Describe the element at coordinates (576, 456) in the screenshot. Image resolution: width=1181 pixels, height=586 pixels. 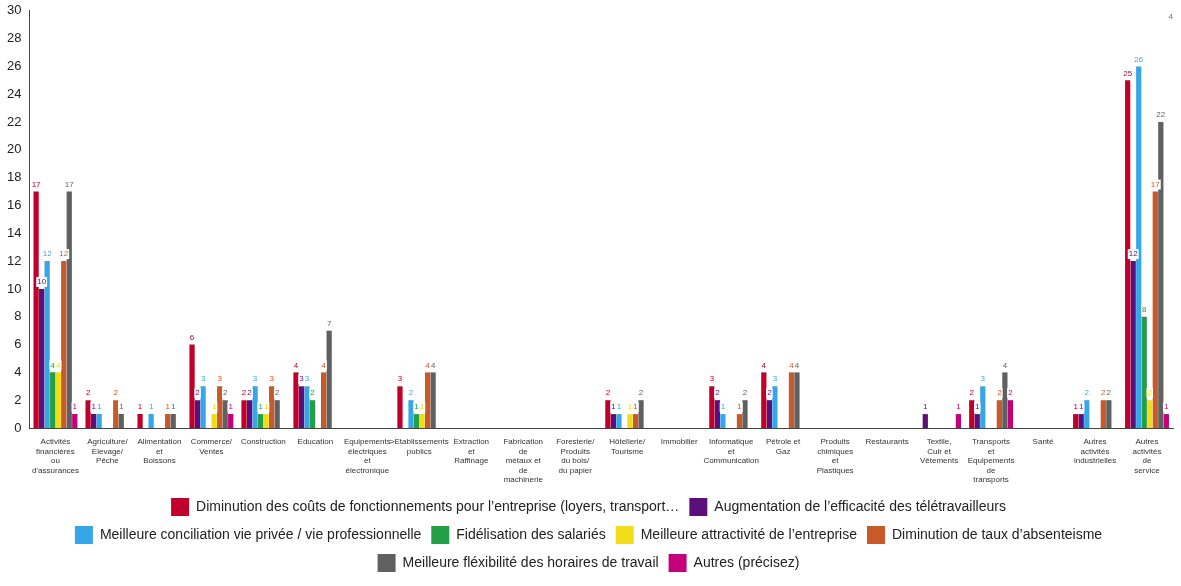
I see `x-tick-label: Foresterie/ Produits du bois/ du papier` at that location.